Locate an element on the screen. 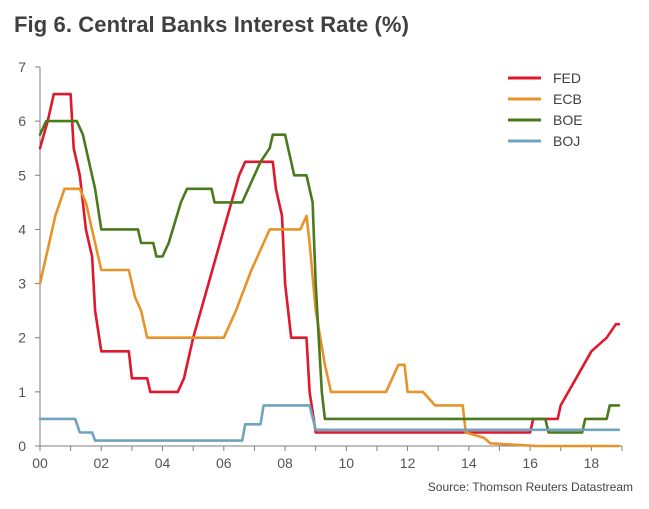 The height and width of the screenshot is (509, 649). legend-label-fed: FED is located at coordinates (567, 78).